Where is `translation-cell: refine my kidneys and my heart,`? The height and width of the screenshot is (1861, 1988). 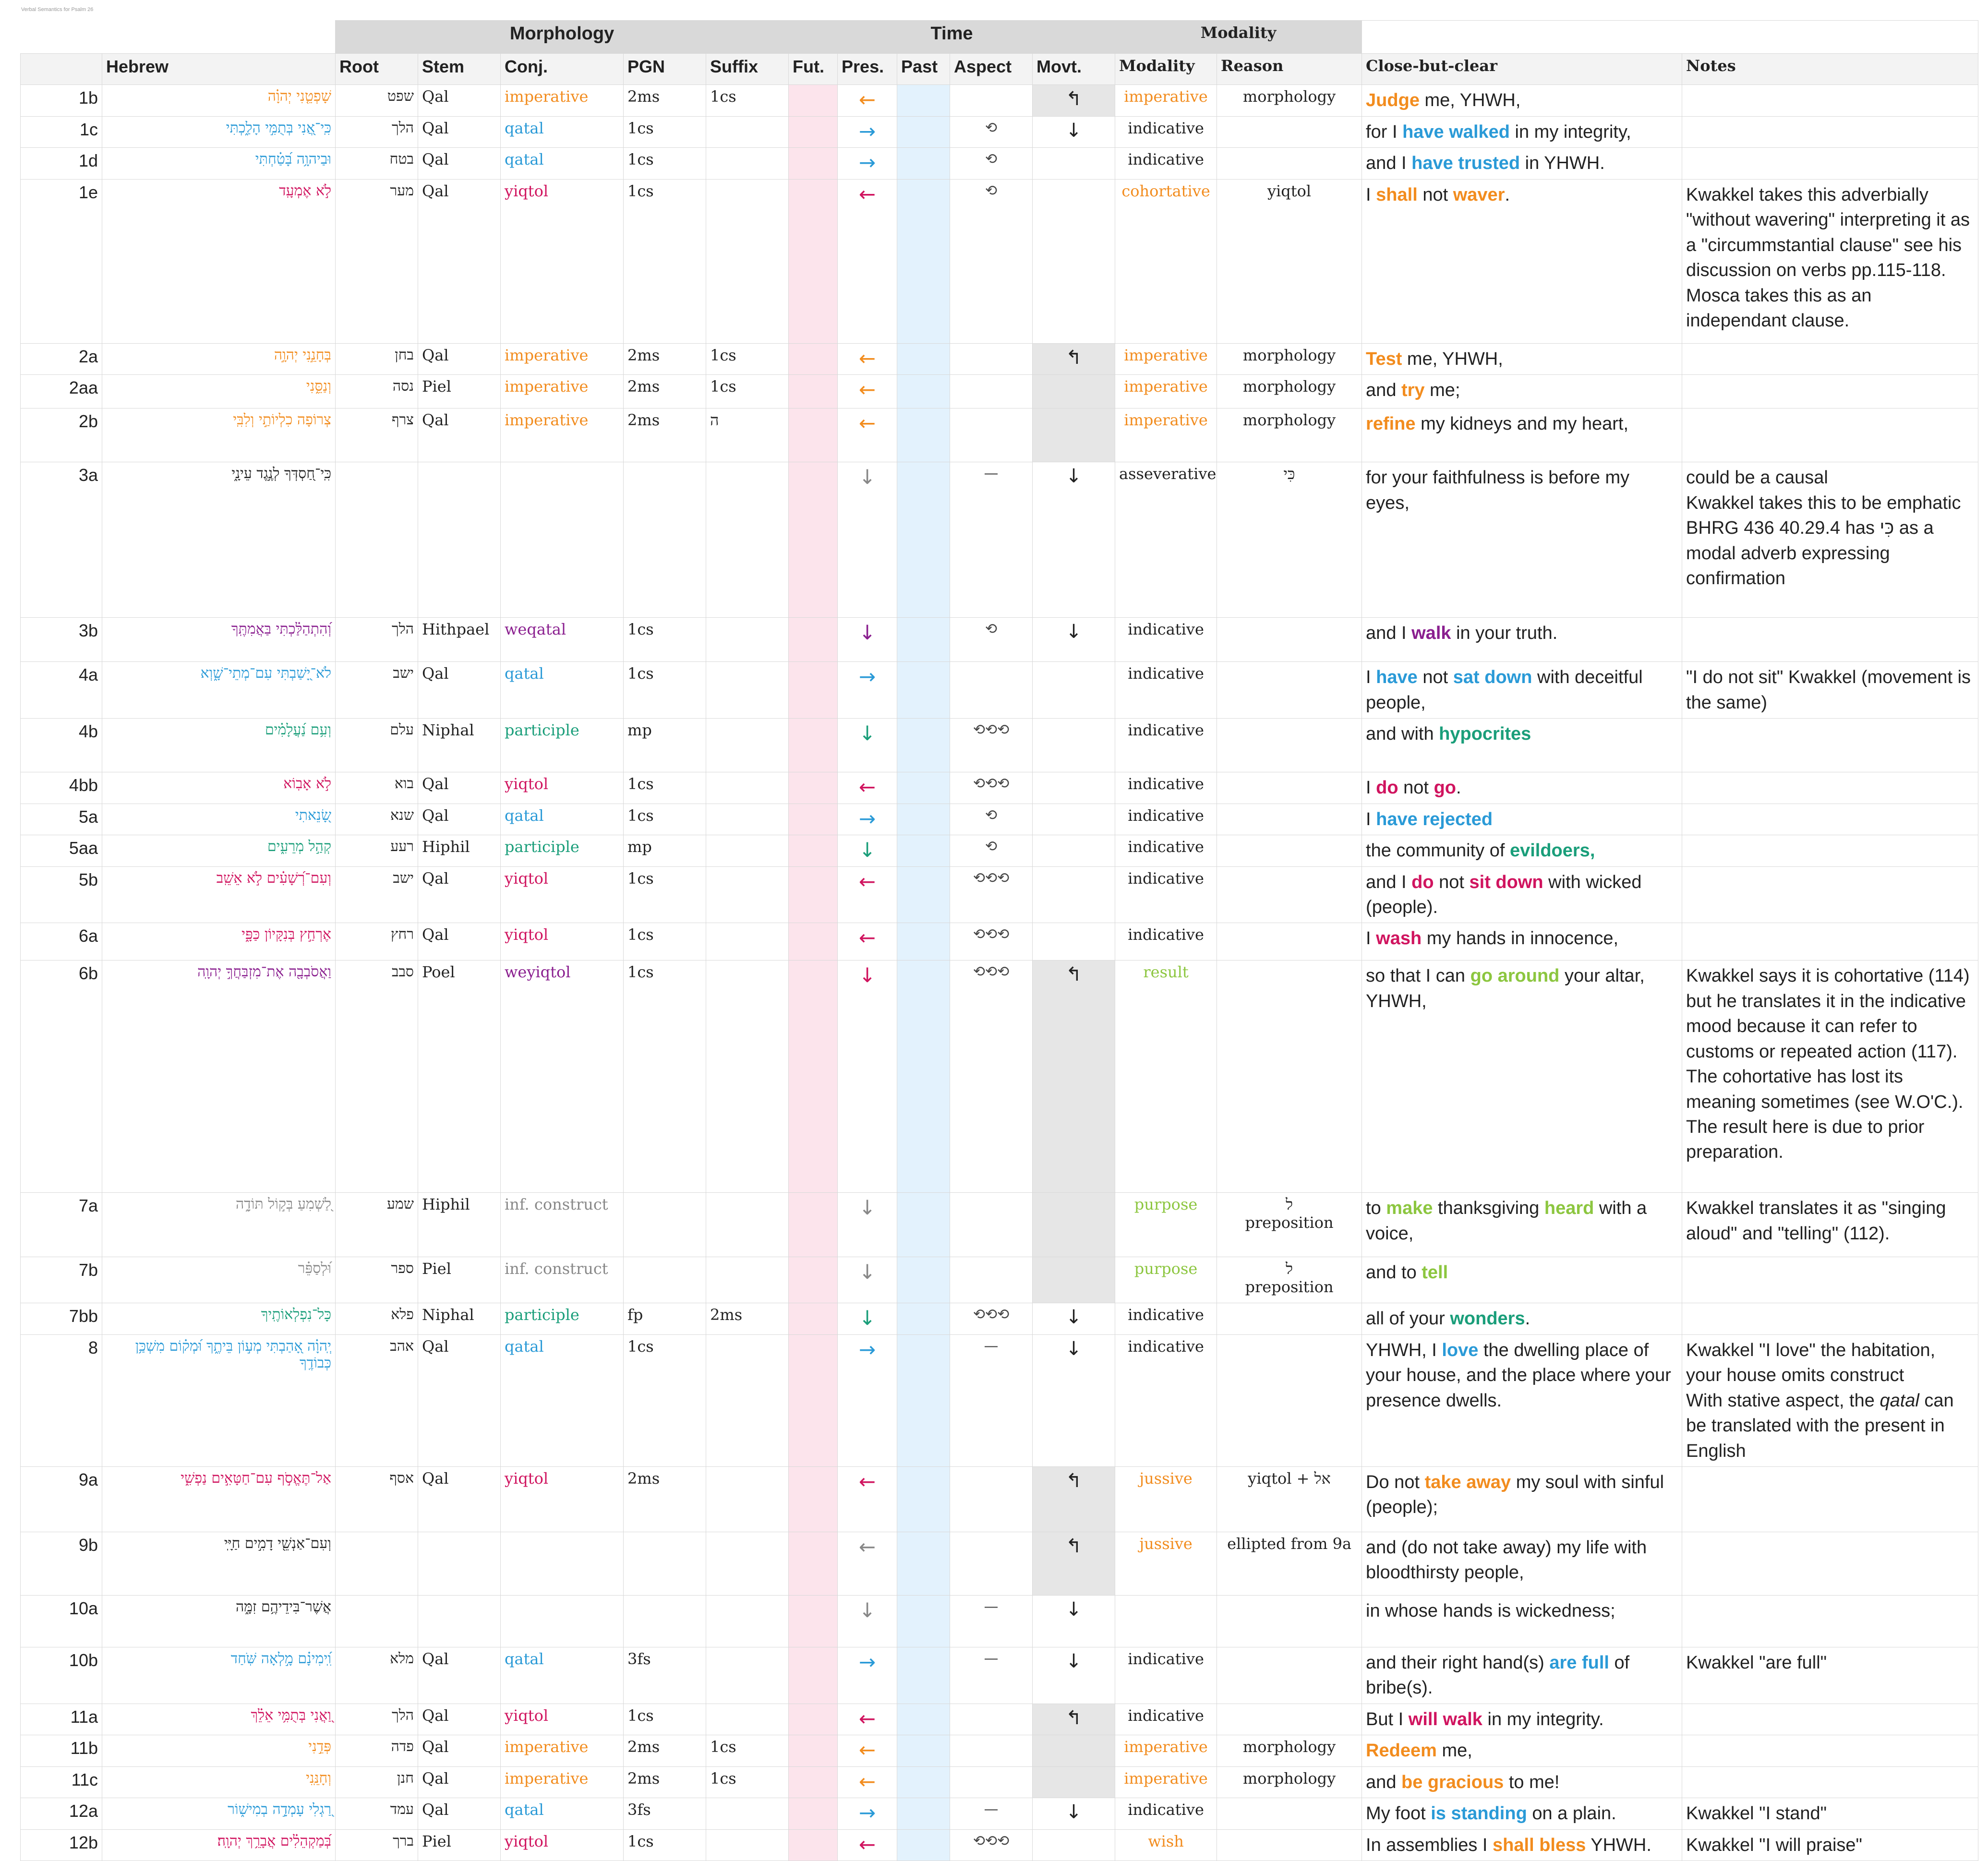
translation-cell: refine my kidneys and my heart, is located at coordinates (1522, 435).